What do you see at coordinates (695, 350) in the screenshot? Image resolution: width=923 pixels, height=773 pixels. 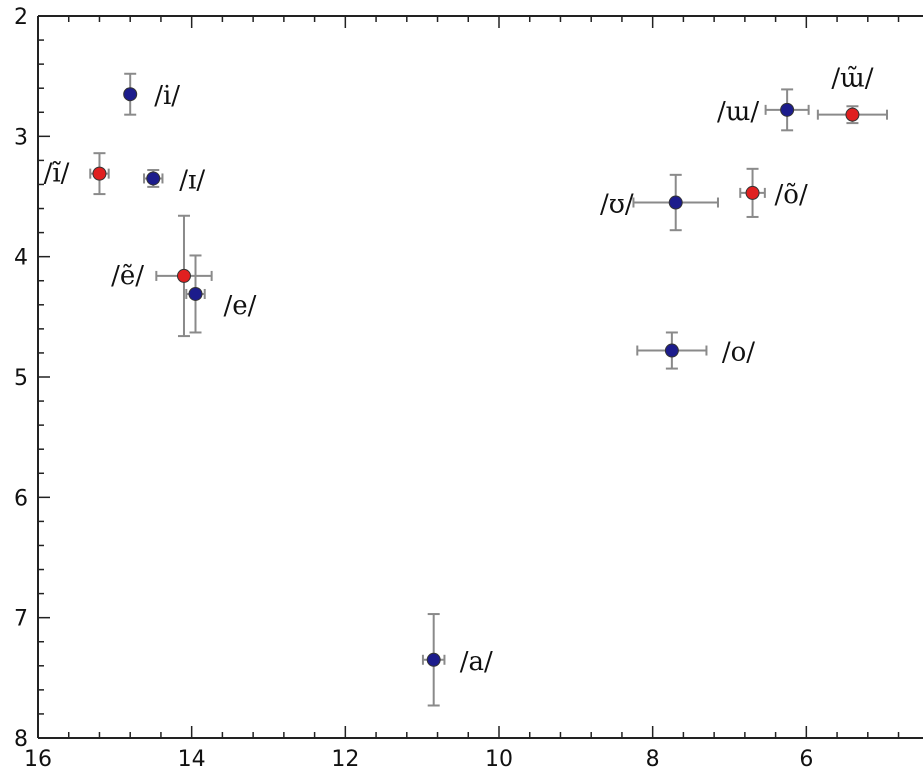 I see `data-point: /o/` at bounding box center [695, 350].